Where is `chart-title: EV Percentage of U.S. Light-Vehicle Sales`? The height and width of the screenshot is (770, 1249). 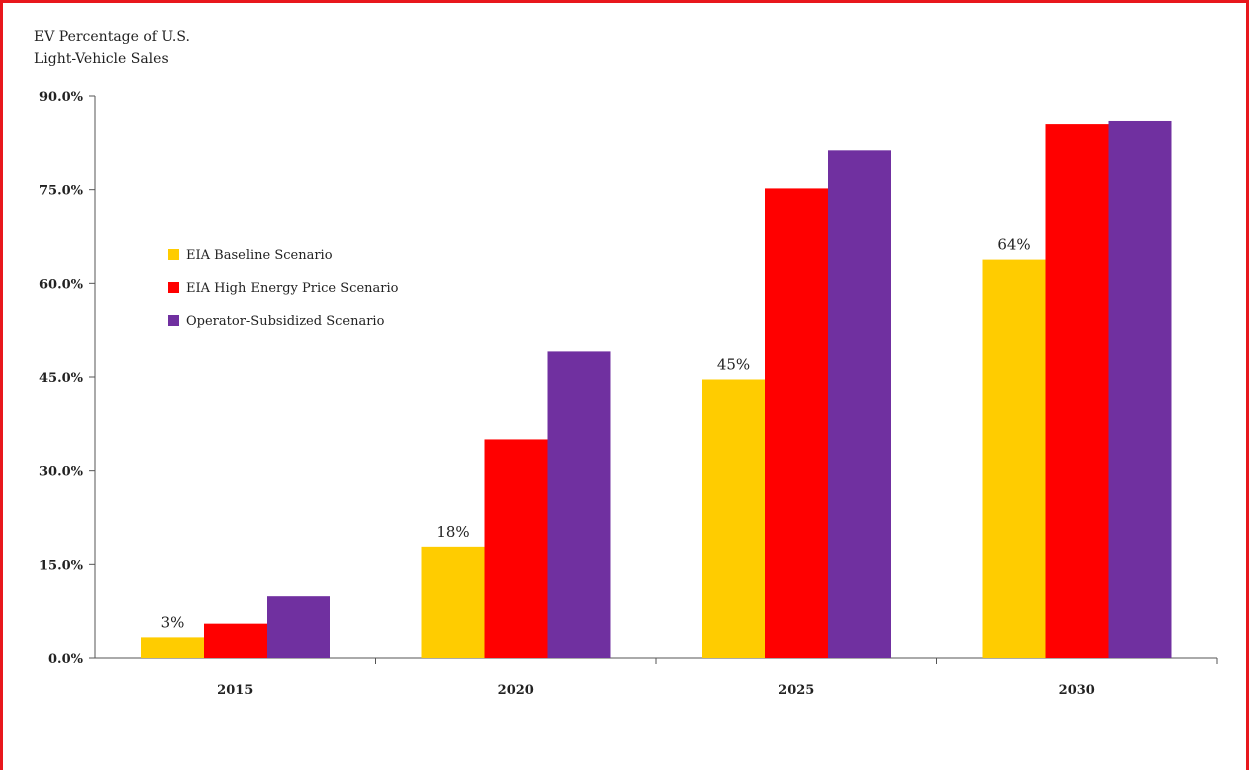 chart-title: EV Percentage of U.S. Light-Vehicle Sales is located at coordinates (112, 48).